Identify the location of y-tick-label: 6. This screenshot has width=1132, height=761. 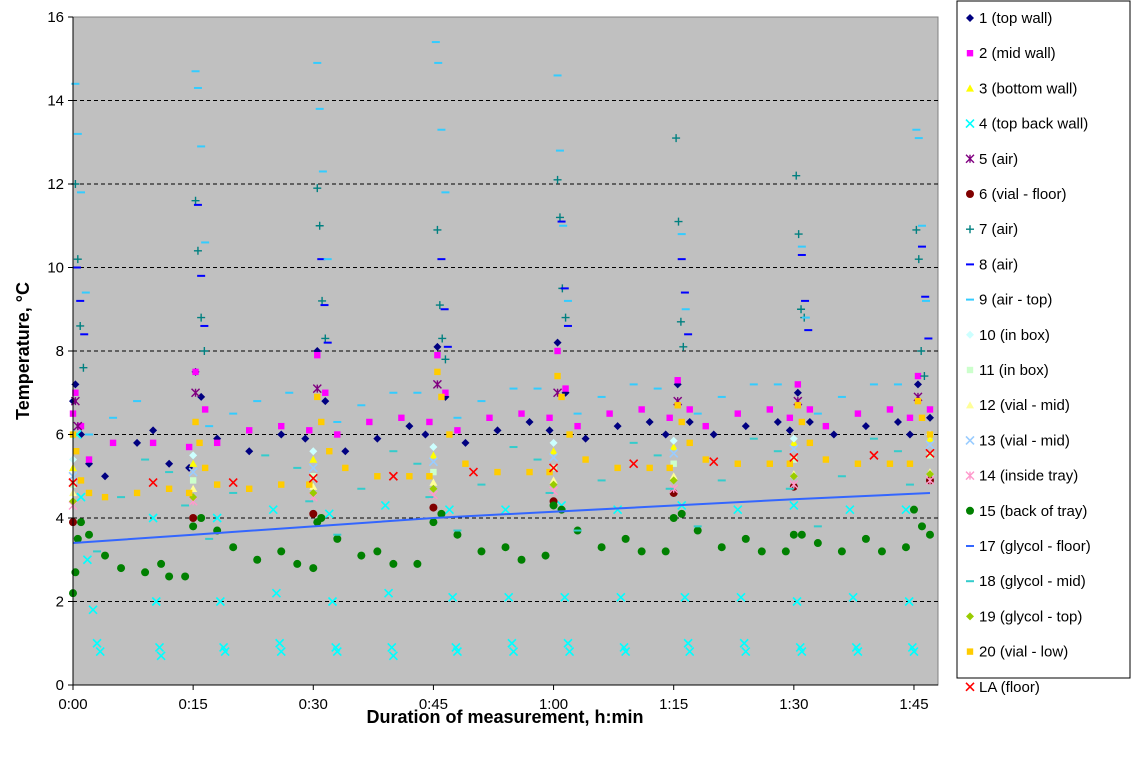
(60, 435).